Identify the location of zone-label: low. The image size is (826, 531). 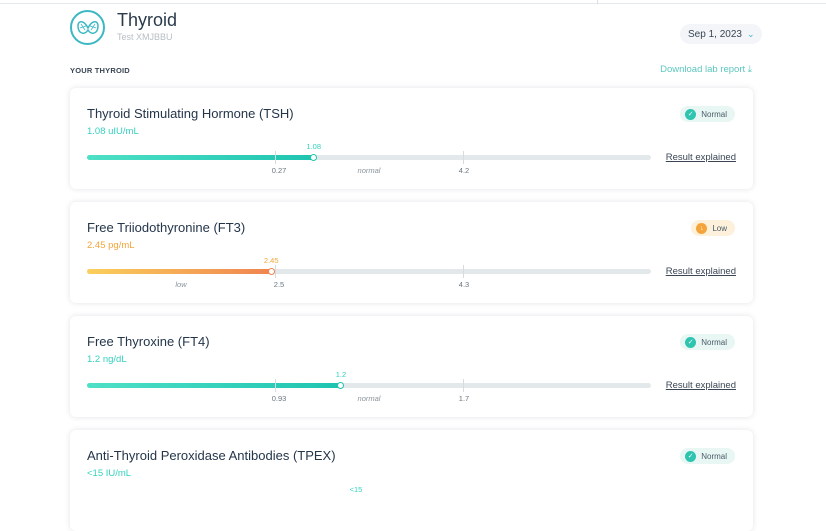
(181, 284).